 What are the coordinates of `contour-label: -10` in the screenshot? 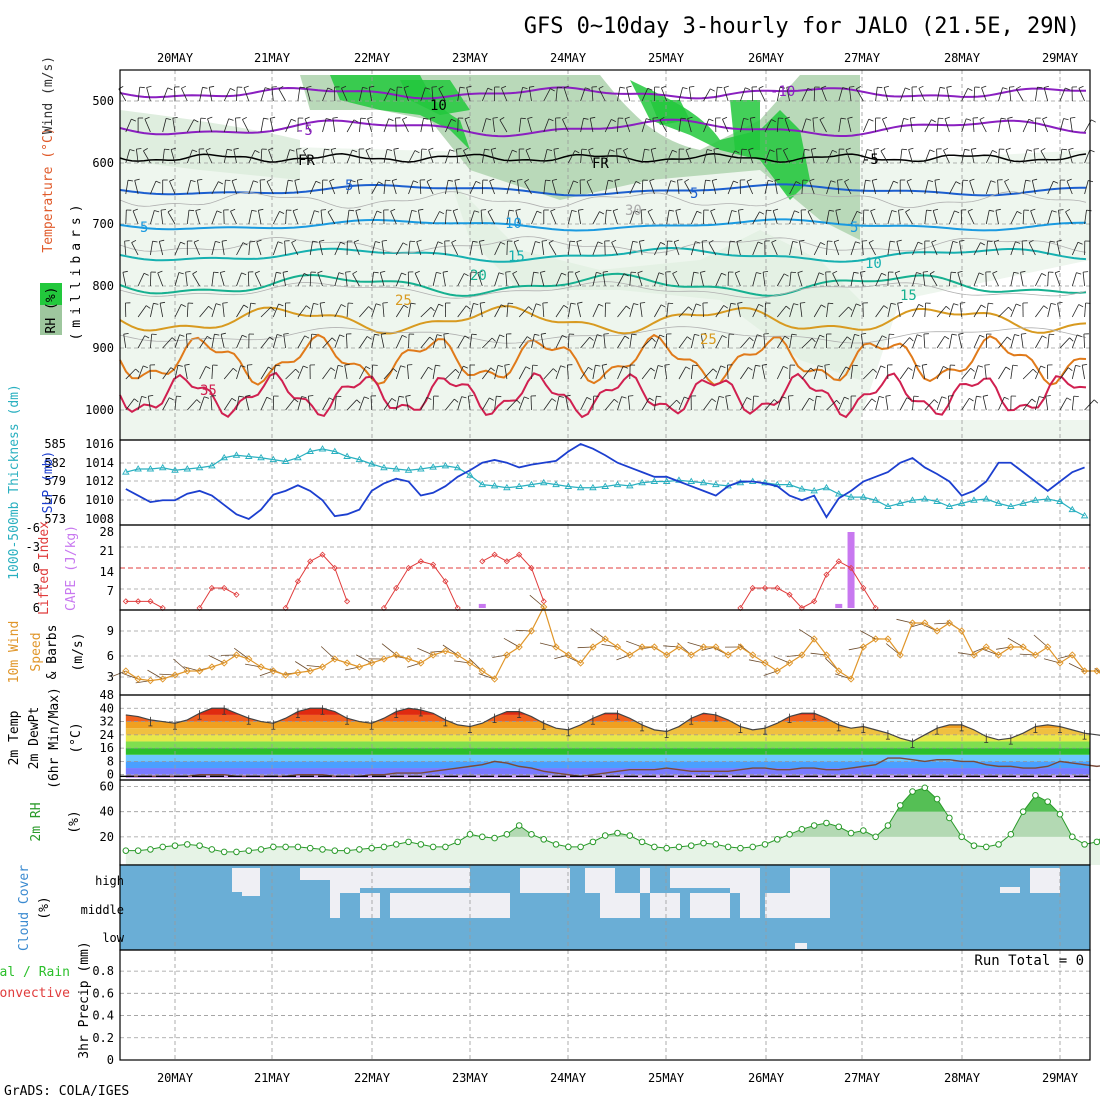 It's located at (782, 92).